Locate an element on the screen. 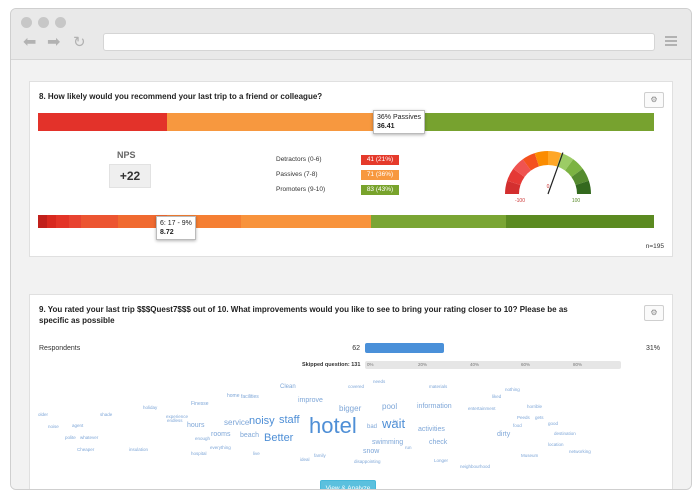 The height and width of the screenshot is (496, 700). passives-value: 71 (36%) is located at coordinates (380, 175).